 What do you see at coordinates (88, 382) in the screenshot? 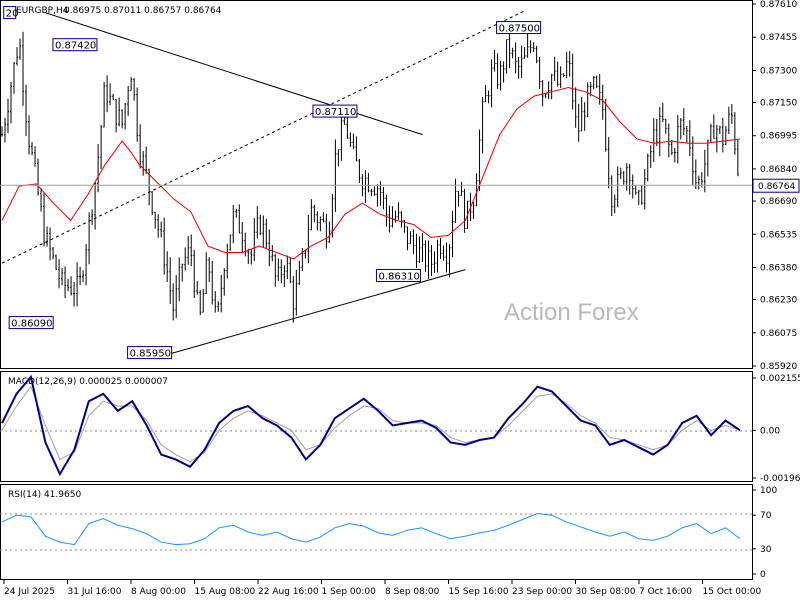
I see `macd-title: MACD(12,26,9) 0.000025 0.000007` at bounding box center [88, 382].